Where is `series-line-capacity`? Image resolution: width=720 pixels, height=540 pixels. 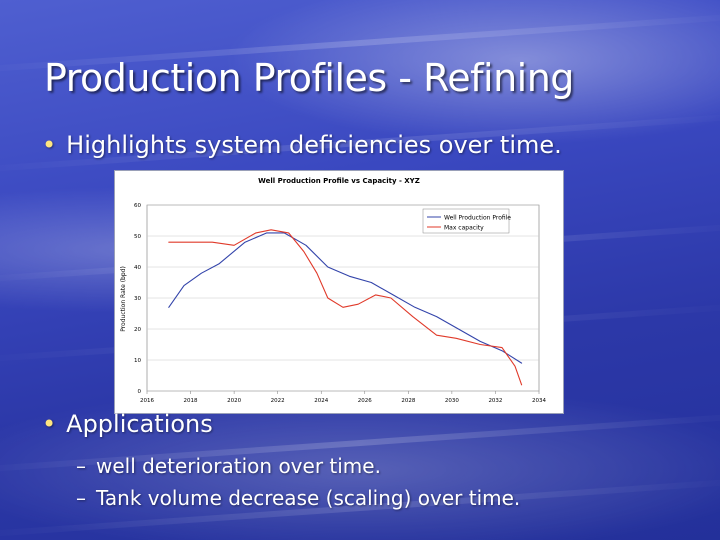 series-line-capacity is located at coordinates (345, 307).